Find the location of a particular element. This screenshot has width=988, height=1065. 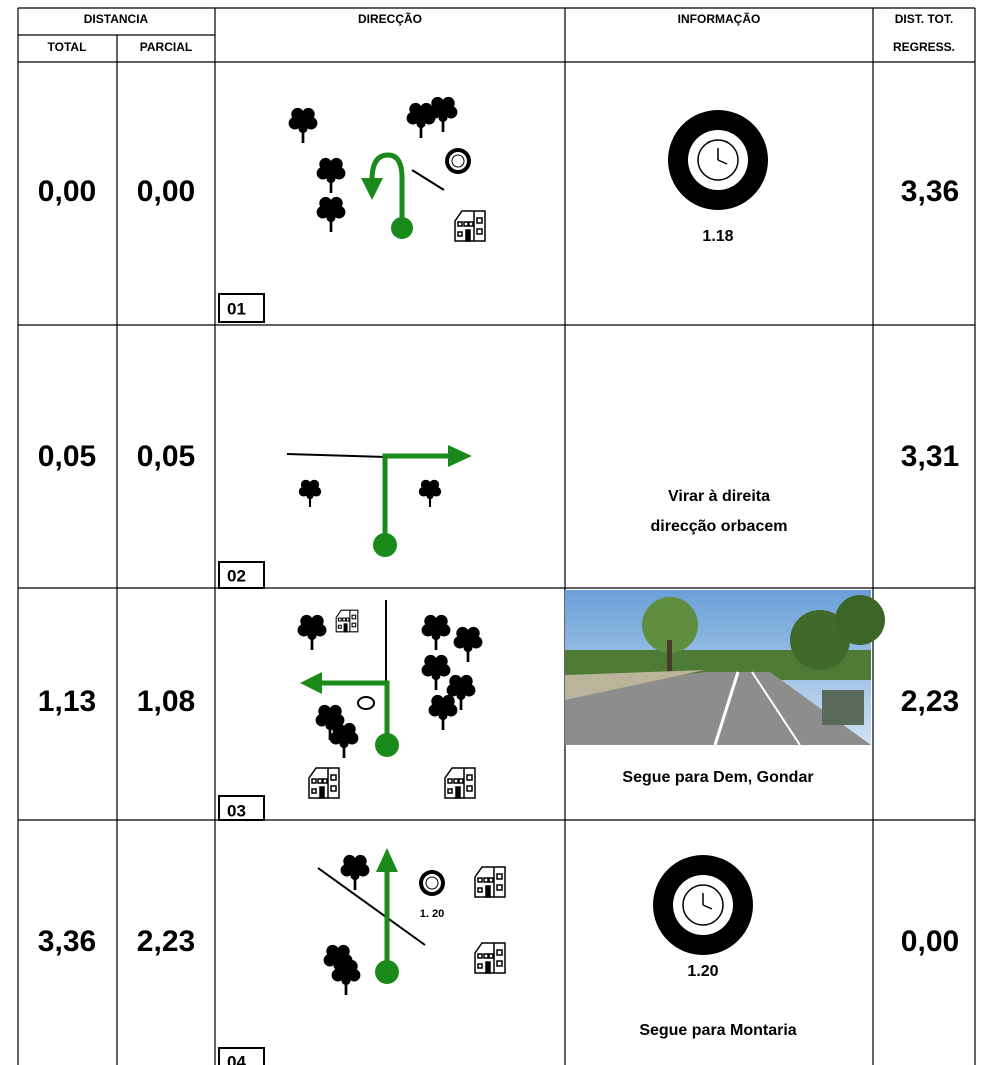

header: PARCIAL is located at coordinates (166, 47).